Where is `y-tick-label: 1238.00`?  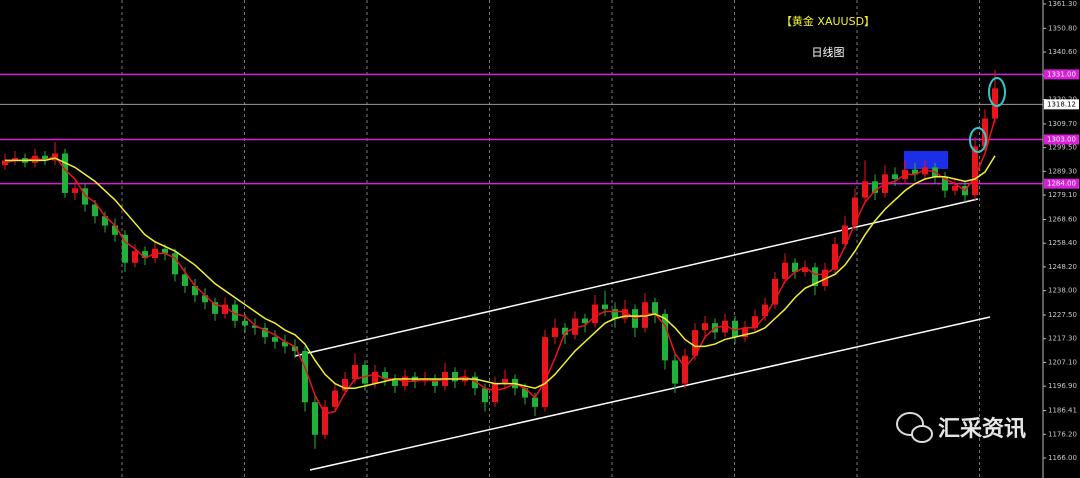 y-tick-label: 1238.00 is located at coordinates (1062, 291).